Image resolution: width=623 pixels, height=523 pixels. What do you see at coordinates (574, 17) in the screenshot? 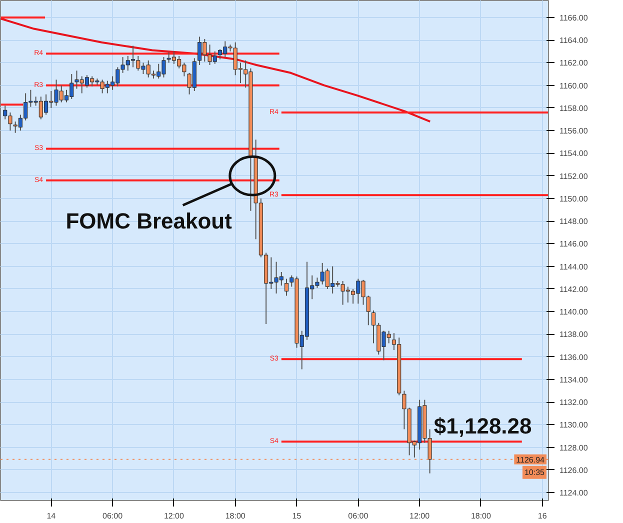
I see `y-tick-label: 1166.00` at bounding box center [574, 17].